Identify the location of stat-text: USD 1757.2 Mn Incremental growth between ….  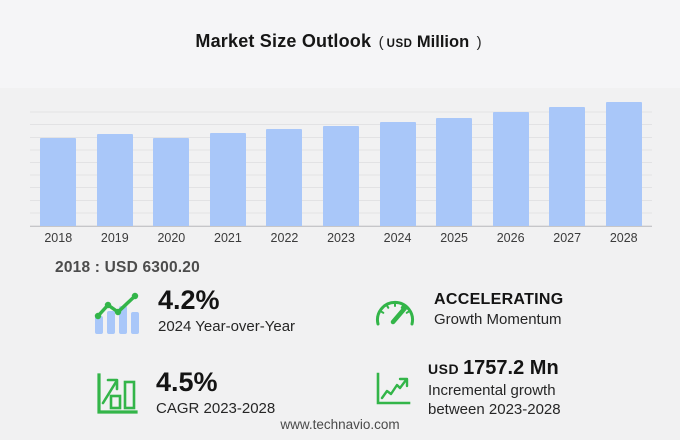
(494, 389).